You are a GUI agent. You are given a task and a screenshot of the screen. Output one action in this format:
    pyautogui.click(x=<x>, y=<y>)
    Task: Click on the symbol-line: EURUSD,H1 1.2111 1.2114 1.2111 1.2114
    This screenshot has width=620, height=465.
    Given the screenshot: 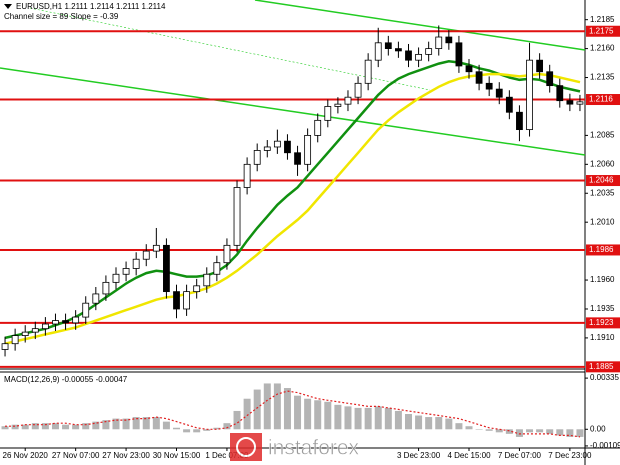 What is the action you would take?
    pyautogui.click(x=91, y=6)
    